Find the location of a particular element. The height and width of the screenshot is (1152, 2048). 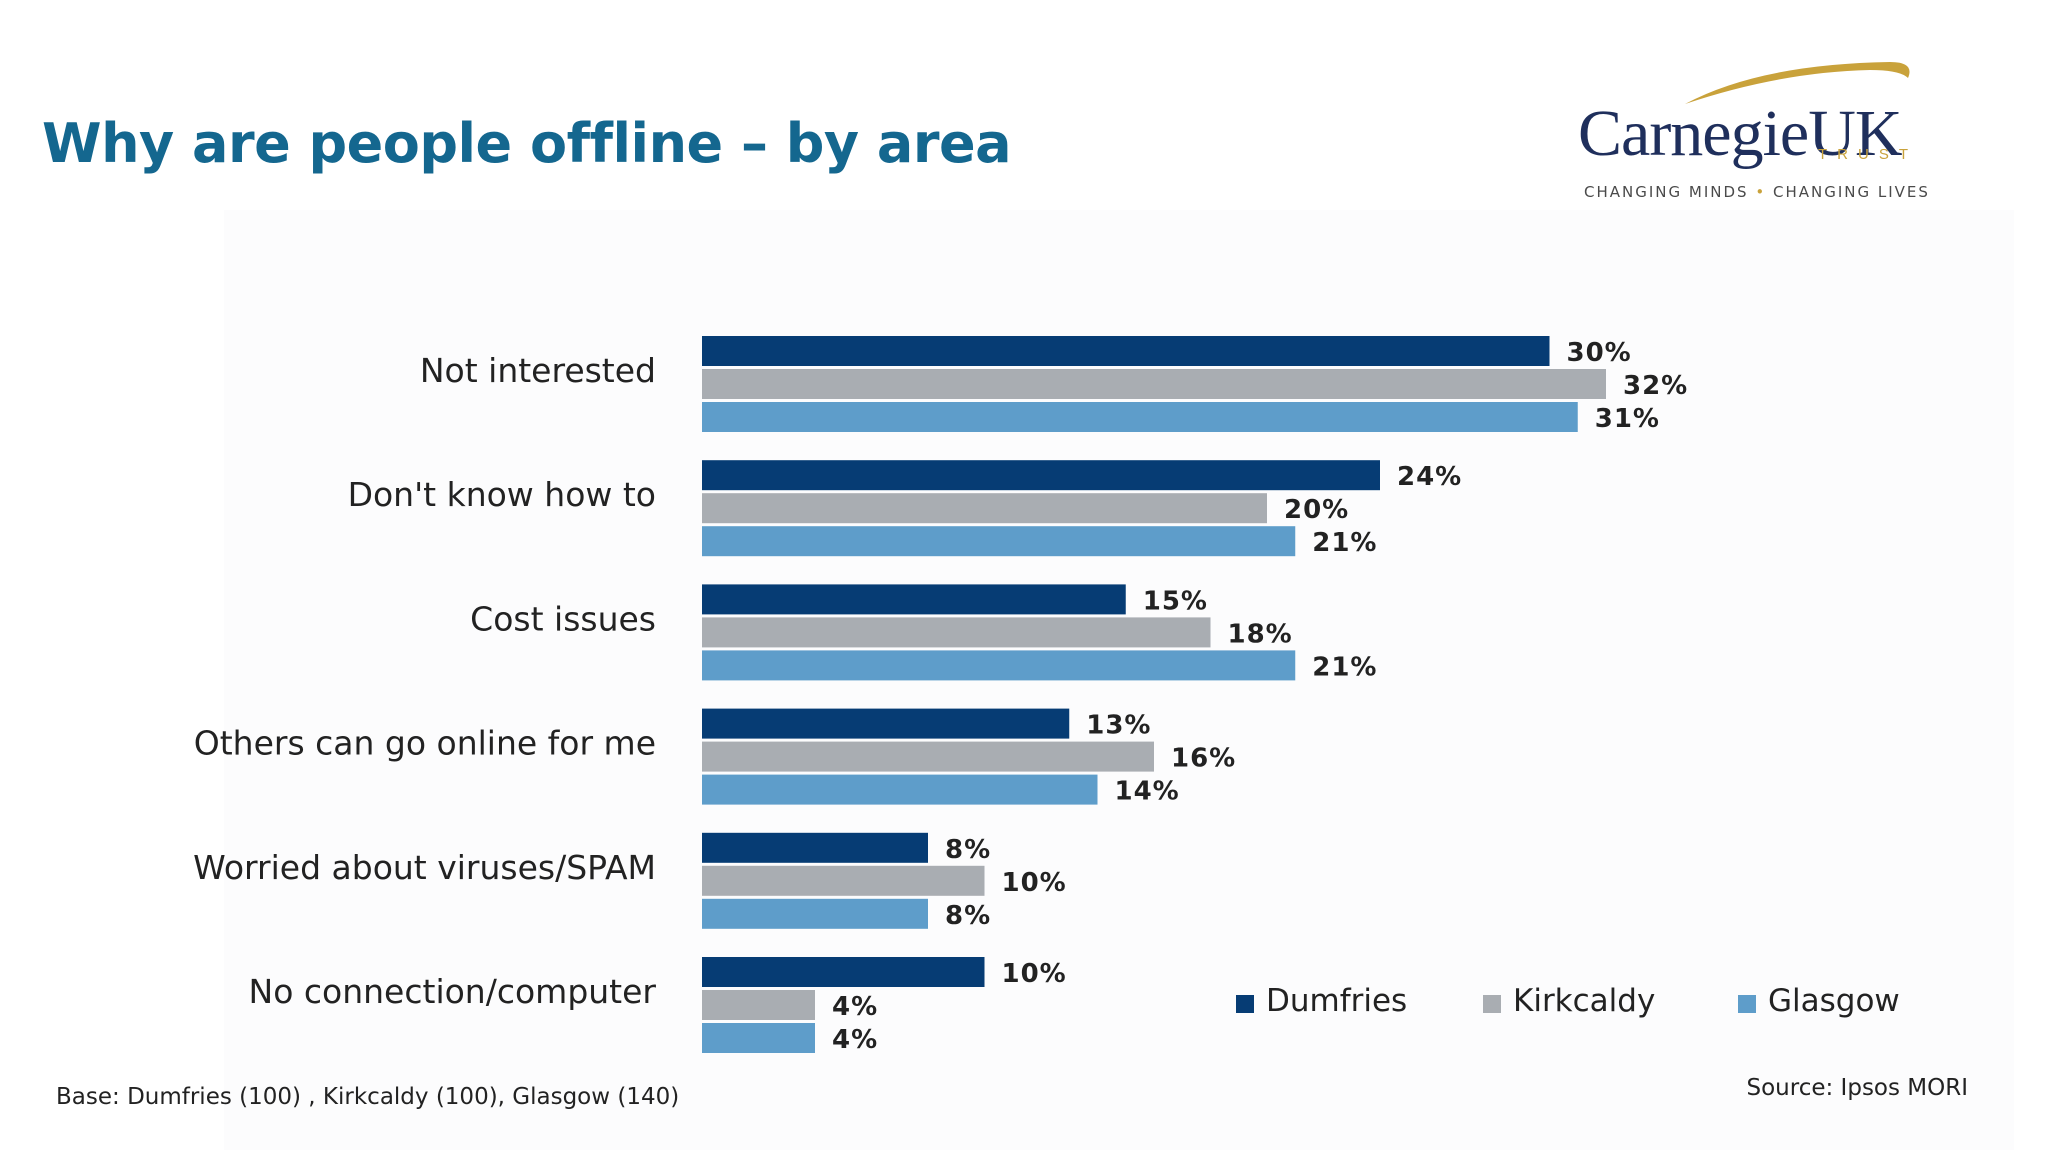

bar-kirkcaldy-don-t-know-how-to is located at coordinates (984, 508).